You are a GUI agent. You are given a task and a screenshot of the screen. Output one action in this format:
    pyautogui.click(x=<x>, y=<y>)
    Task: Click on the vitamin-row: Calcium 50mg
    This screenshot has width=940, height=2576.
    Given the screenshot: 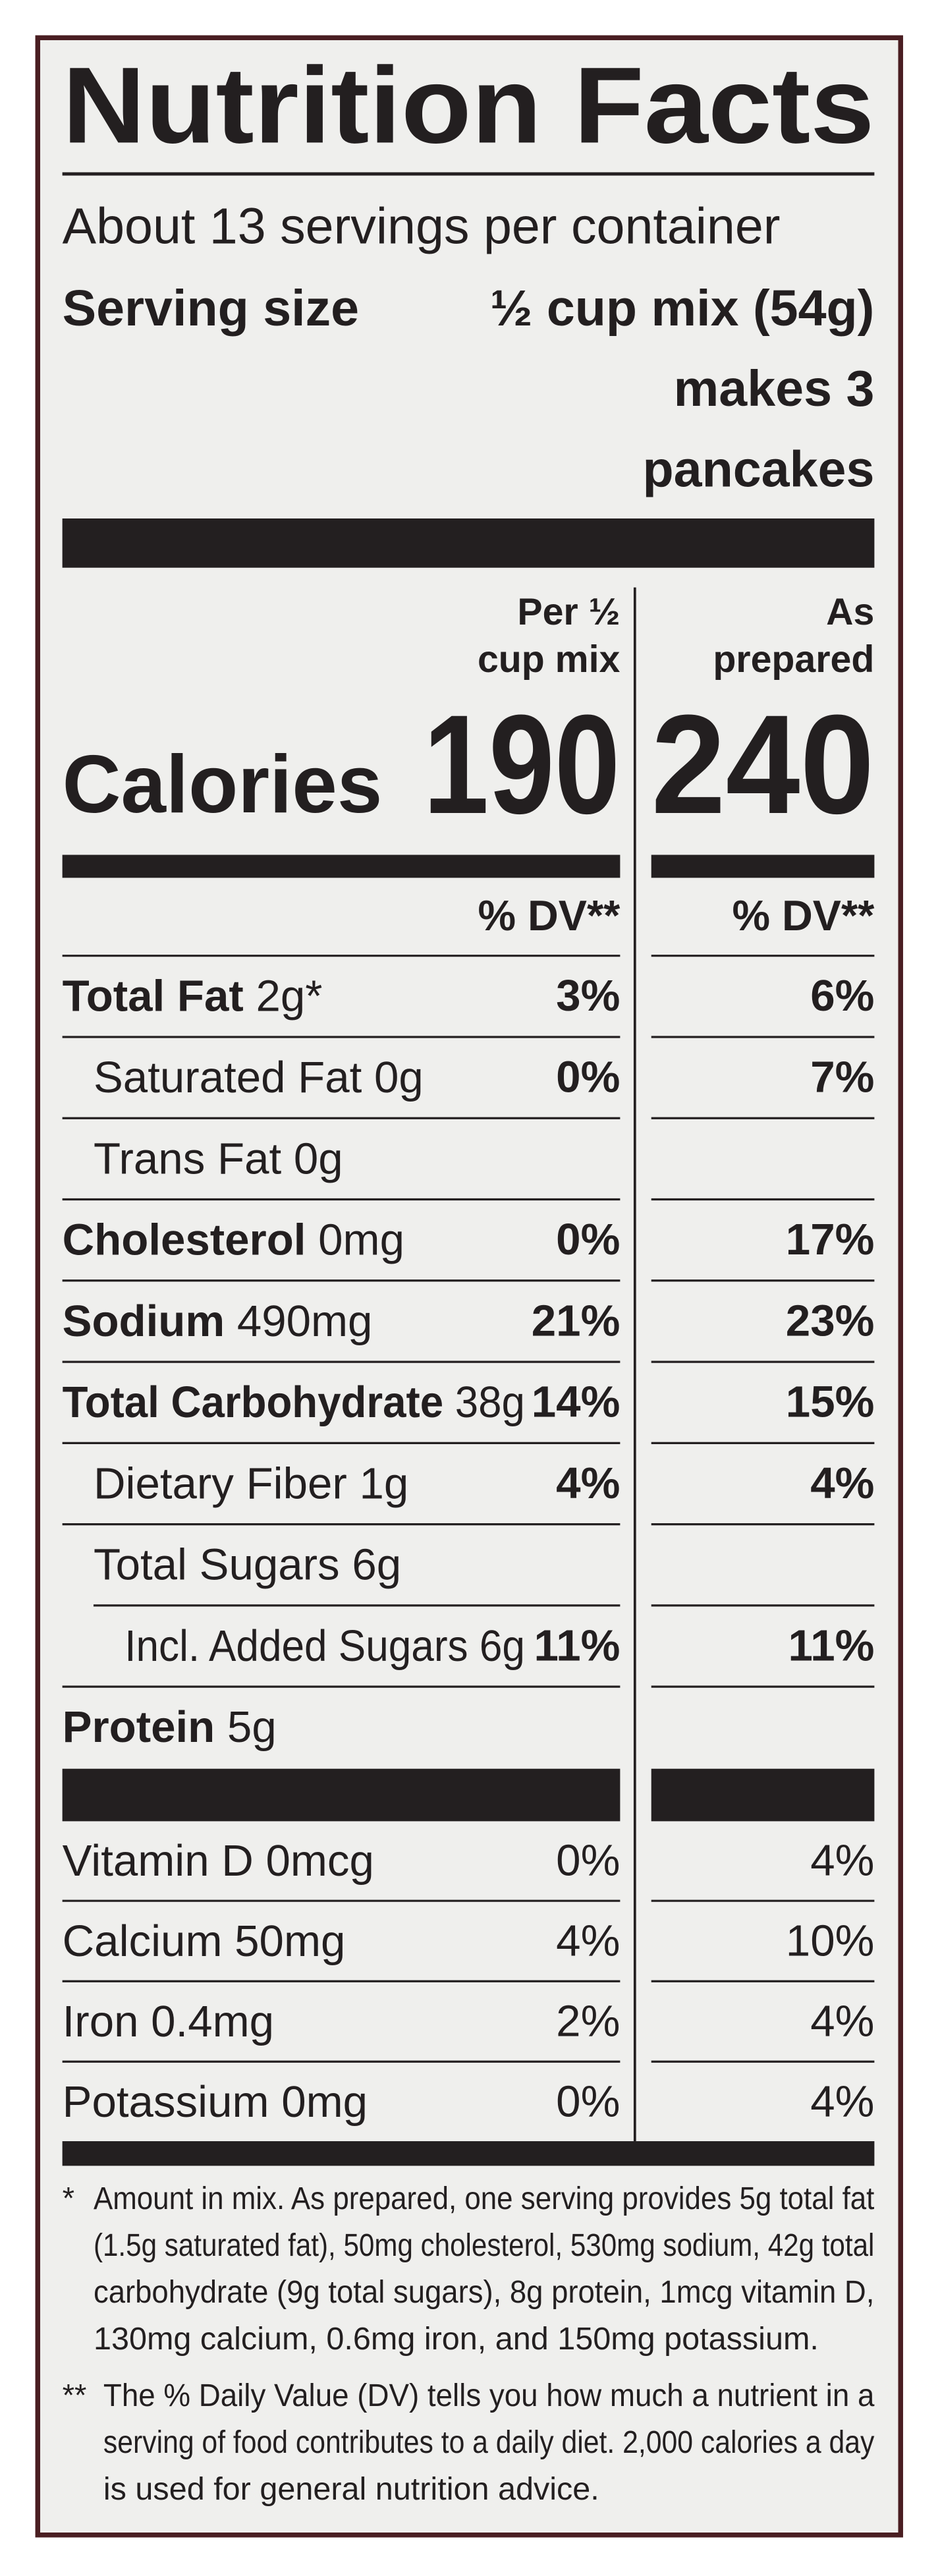 What is the action you would take?
    pyautogui.click(x=204, y=1941)
    